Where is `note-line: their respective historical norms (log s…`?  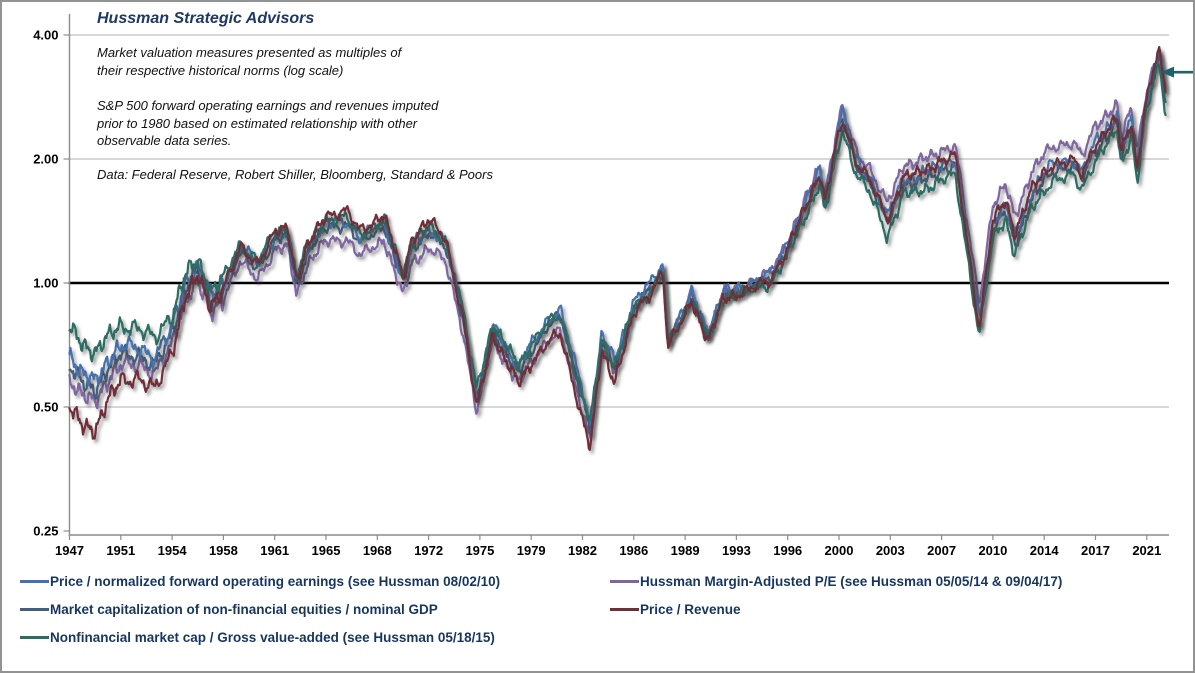 note-line: their respective historical norms (log s… is located at coordinates (220, 70).